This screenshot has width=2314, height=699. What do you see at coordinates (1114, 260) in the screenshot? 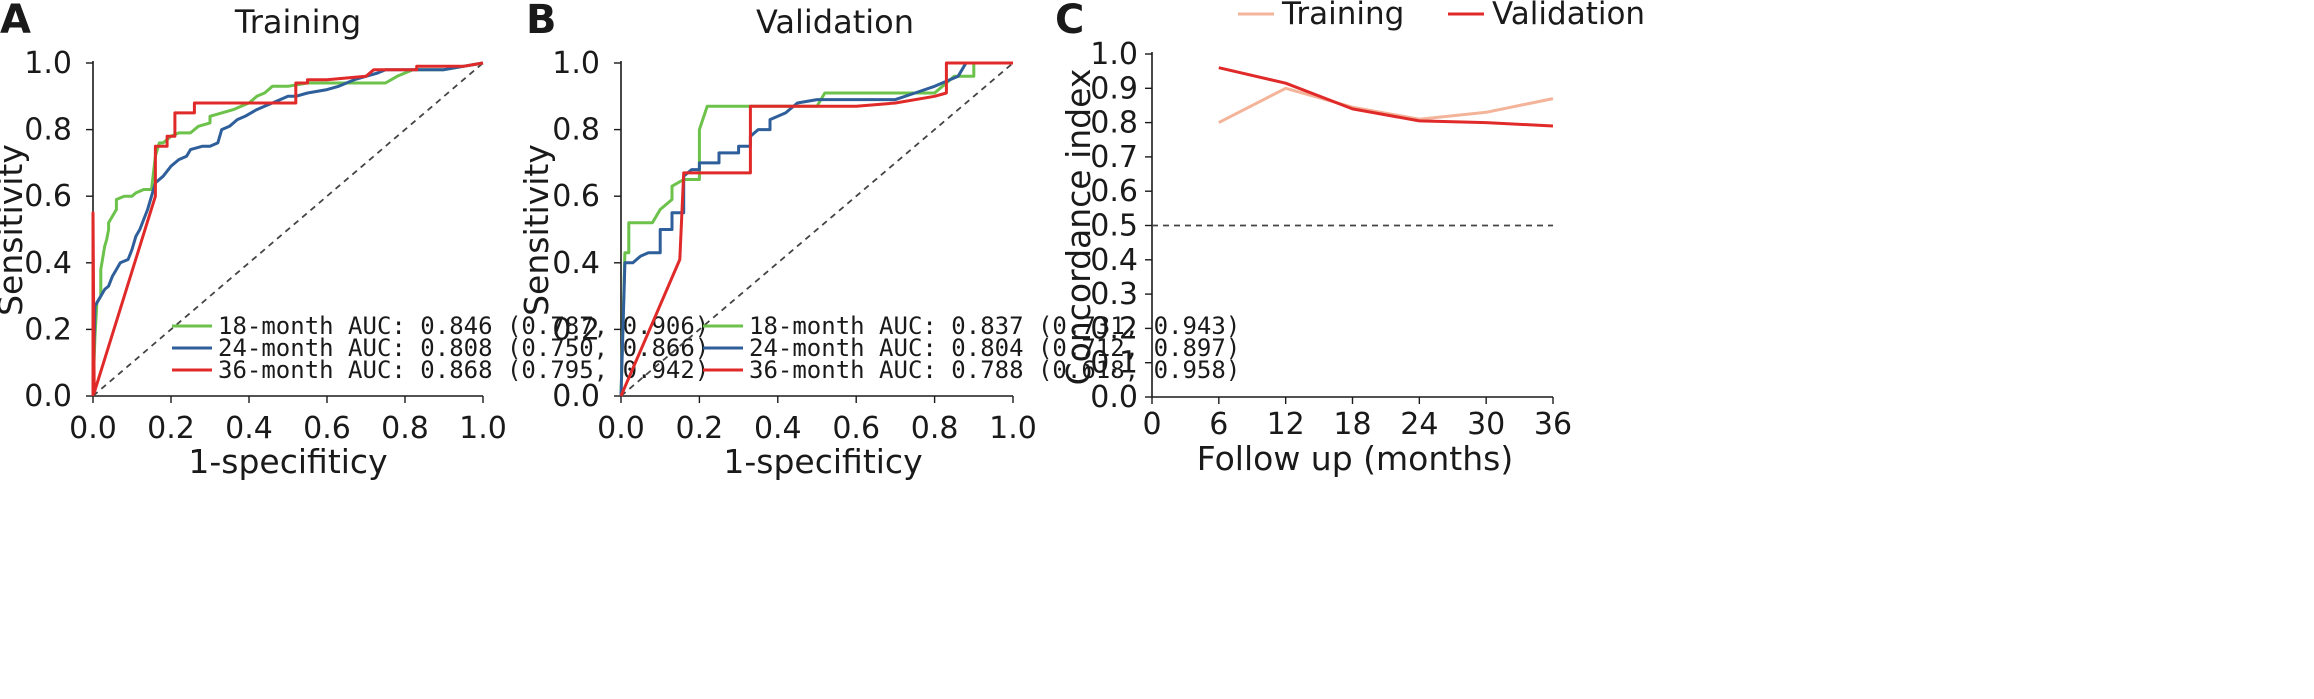
I see `panel-c-y-tick-label: 0.4` at bounding box center [1114, 260].